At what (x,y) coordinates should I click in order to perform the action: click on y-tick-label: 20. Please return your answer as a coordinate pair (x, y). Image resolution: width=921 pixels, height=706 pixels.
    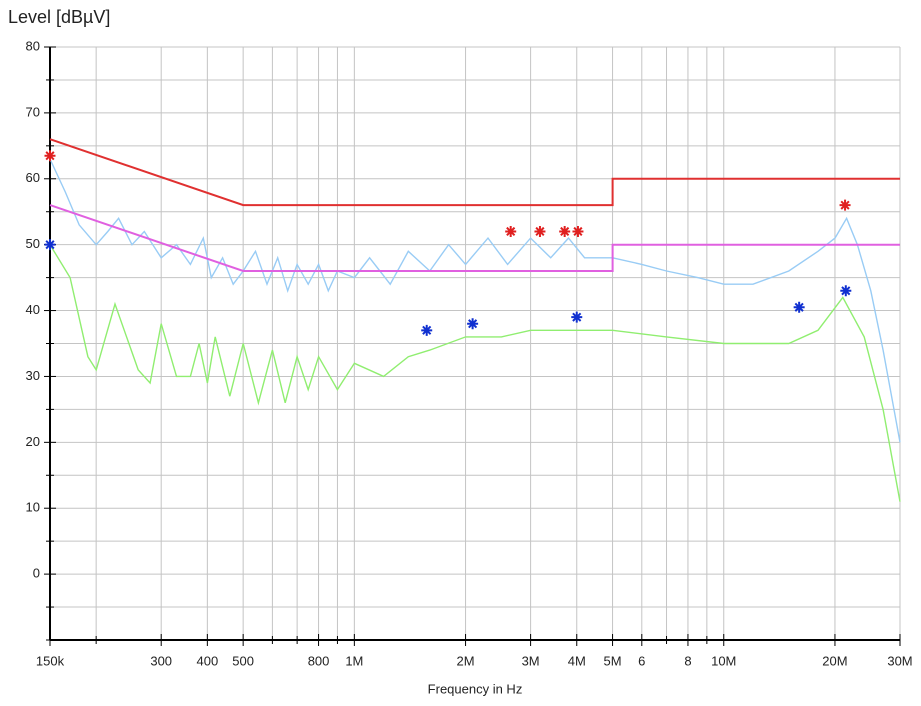
    Looking at the image, I should click on (33, 441).